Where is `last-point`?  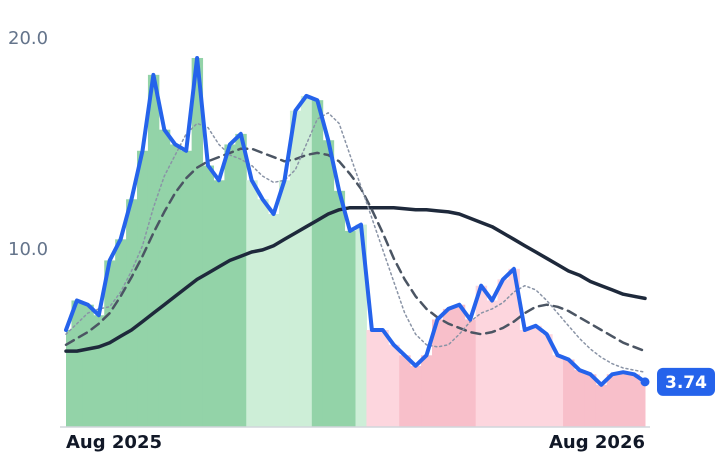
last-point is located at coordinates (645, 382).